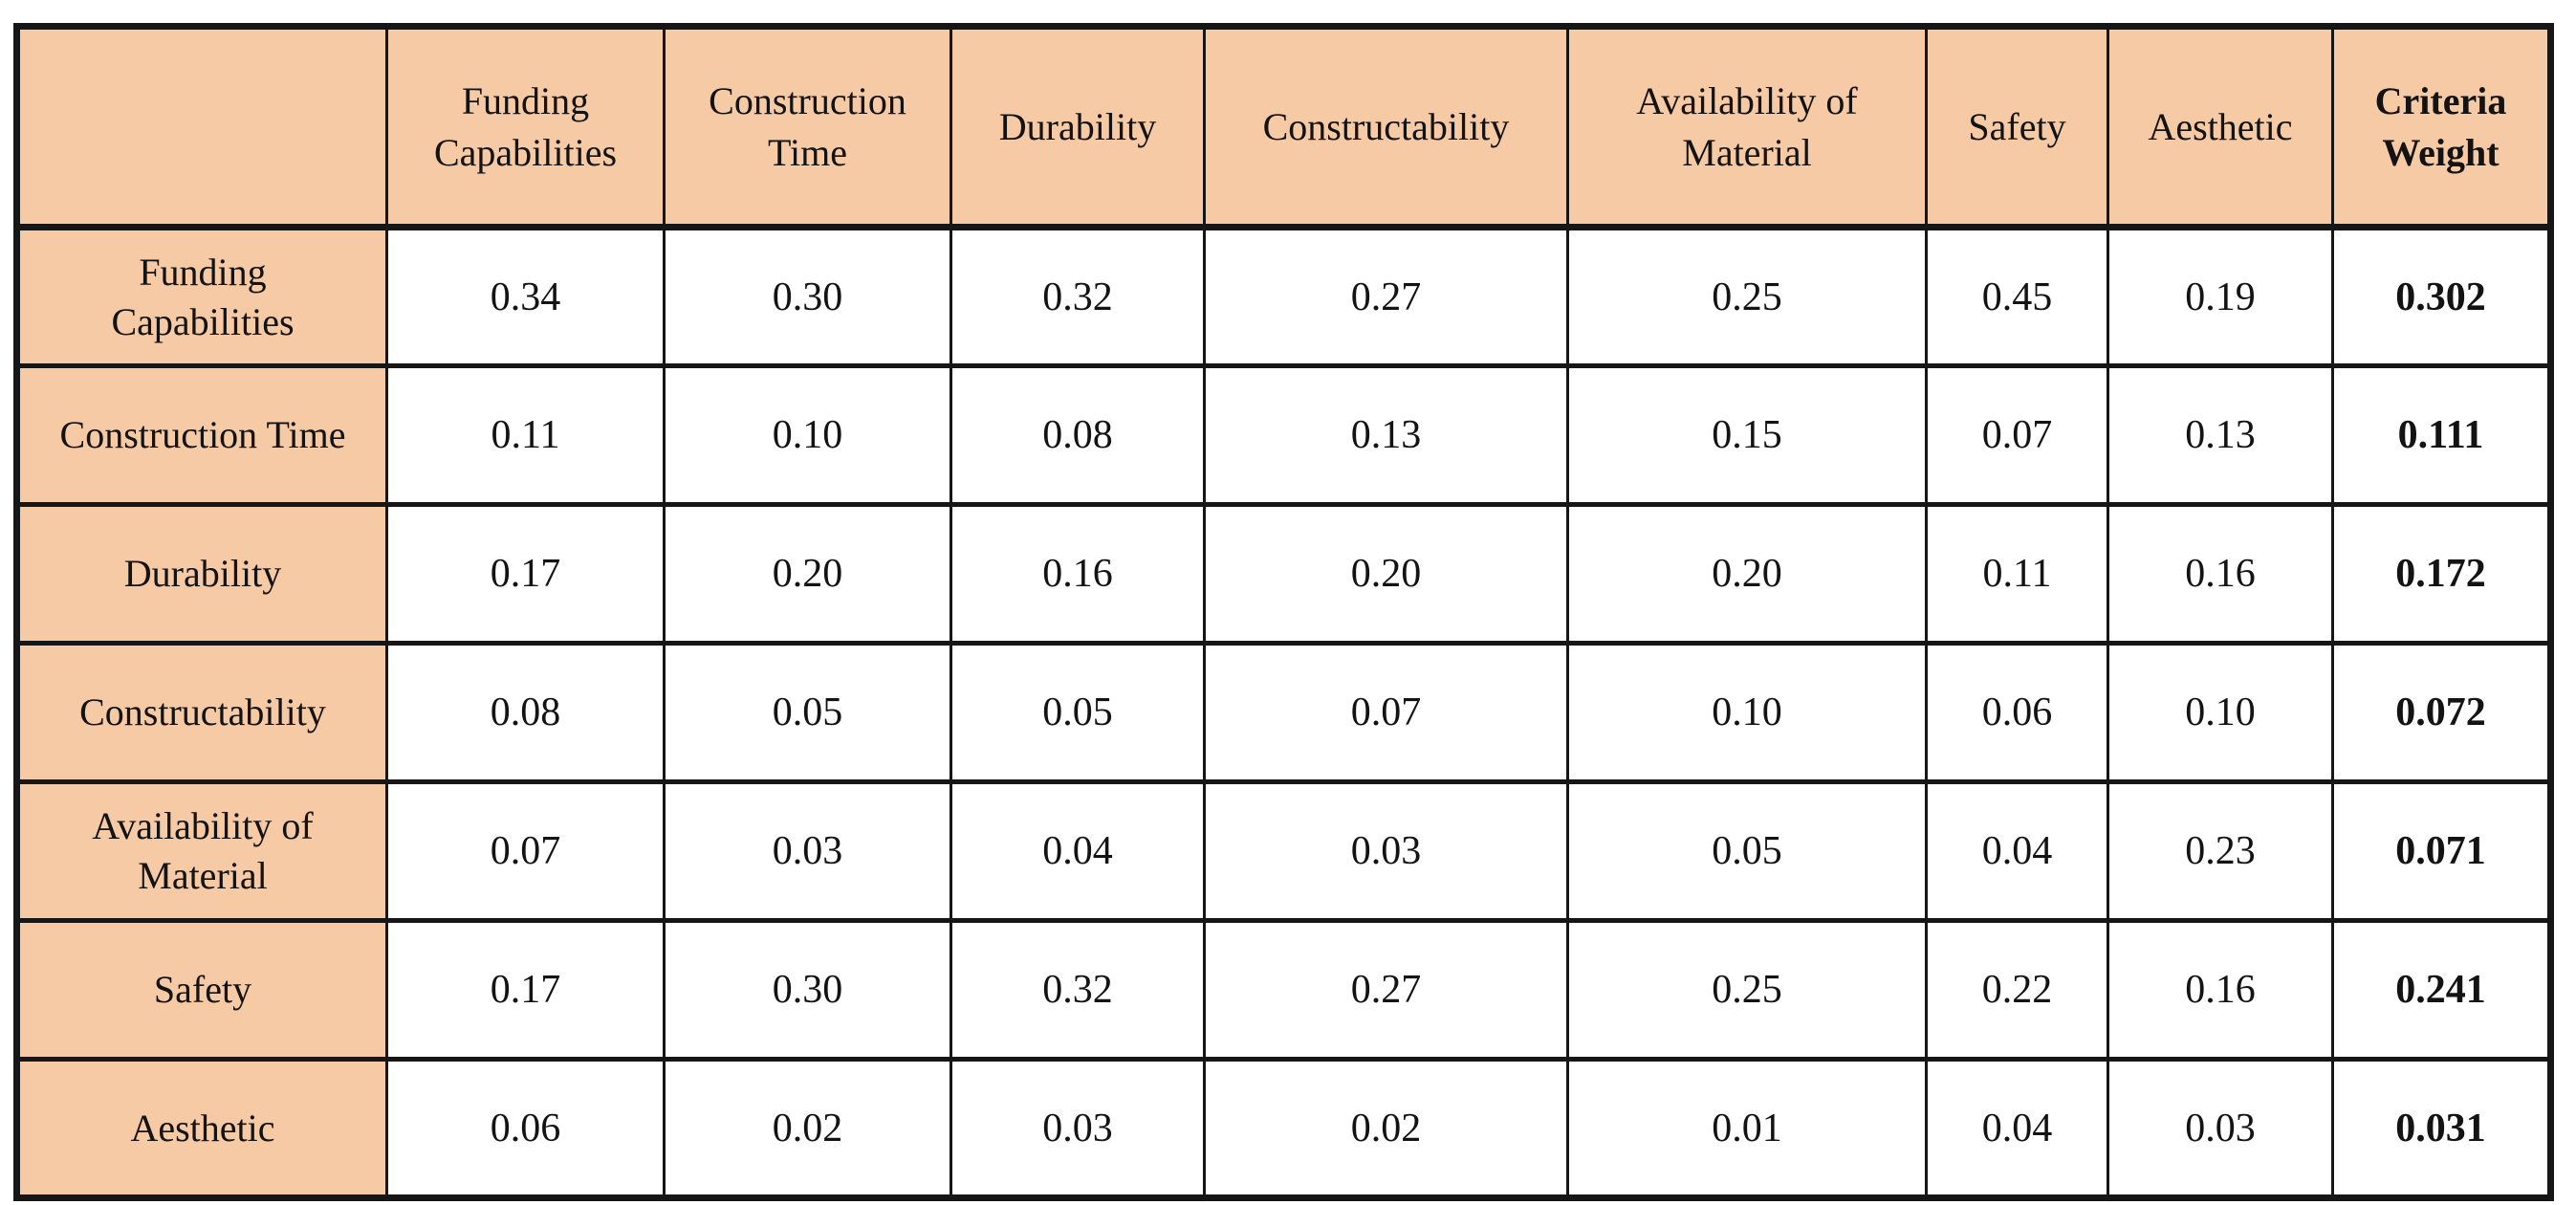  I want to click on column-header-funding-capabilities: Funding Capabilities, so click(525, 127).